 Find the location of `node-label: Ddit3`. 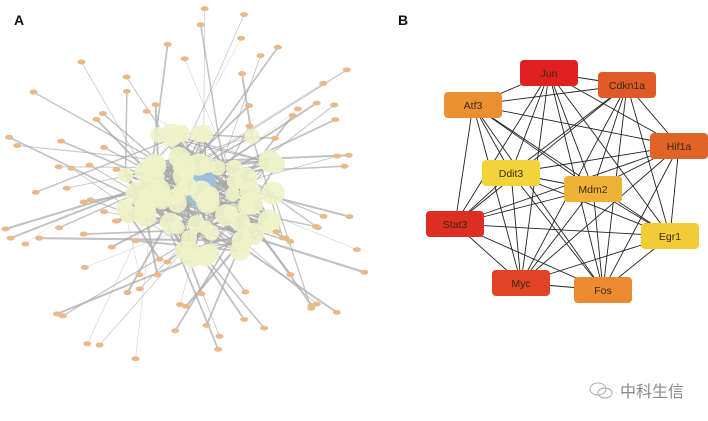

node-label: Ddit3 is located at coordinates (511, 174).